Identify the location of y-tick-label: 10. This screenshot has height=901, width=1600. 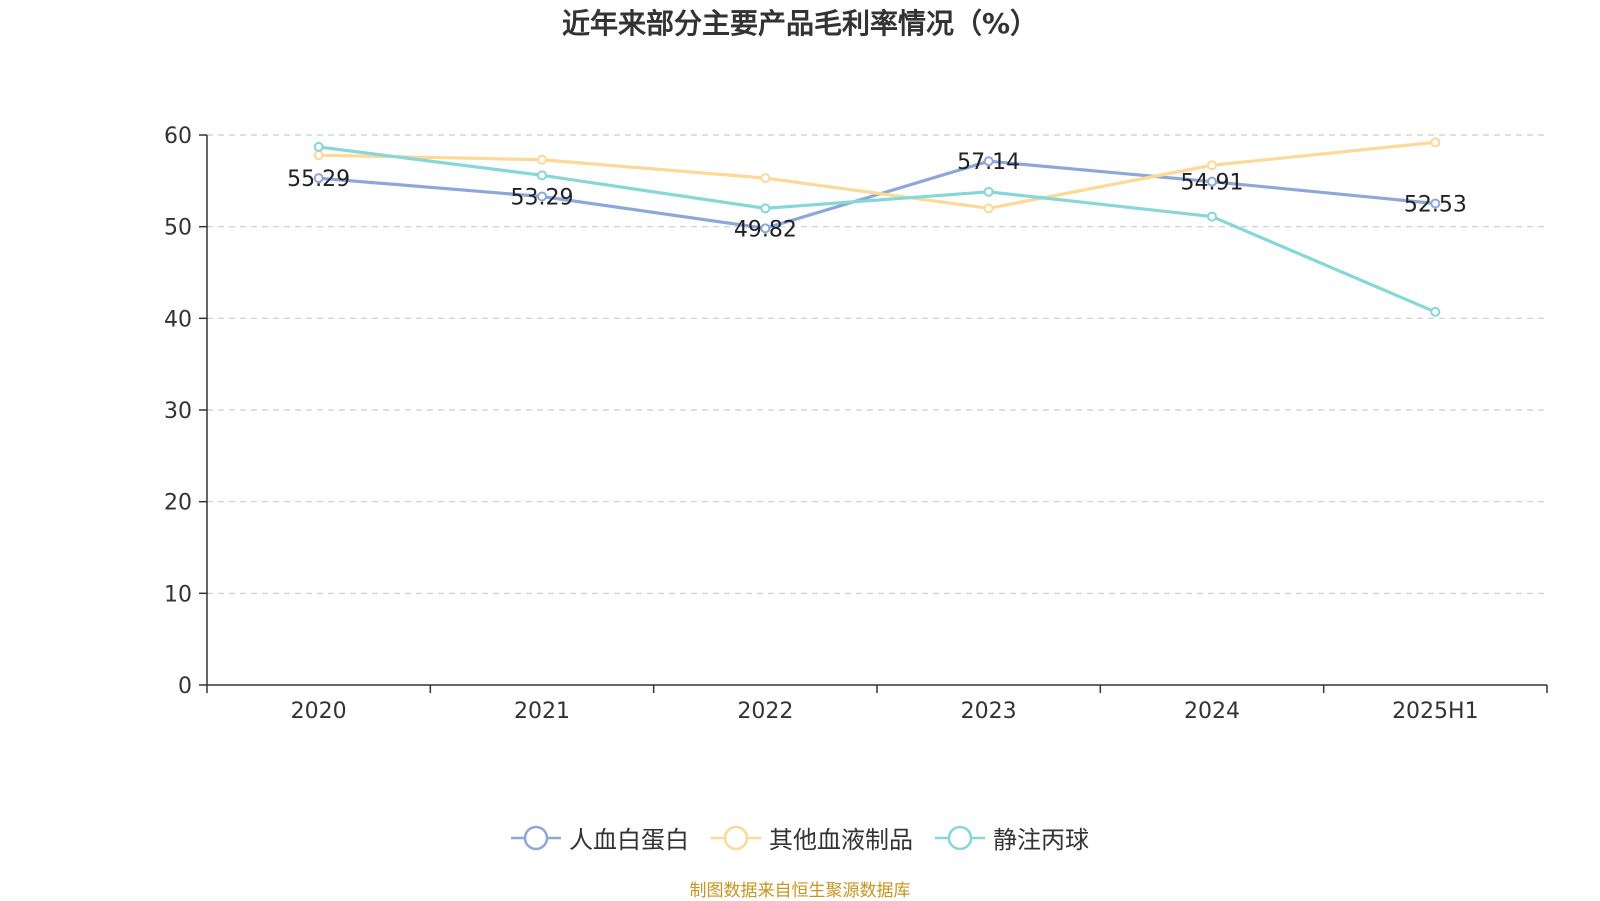
(178, 594).